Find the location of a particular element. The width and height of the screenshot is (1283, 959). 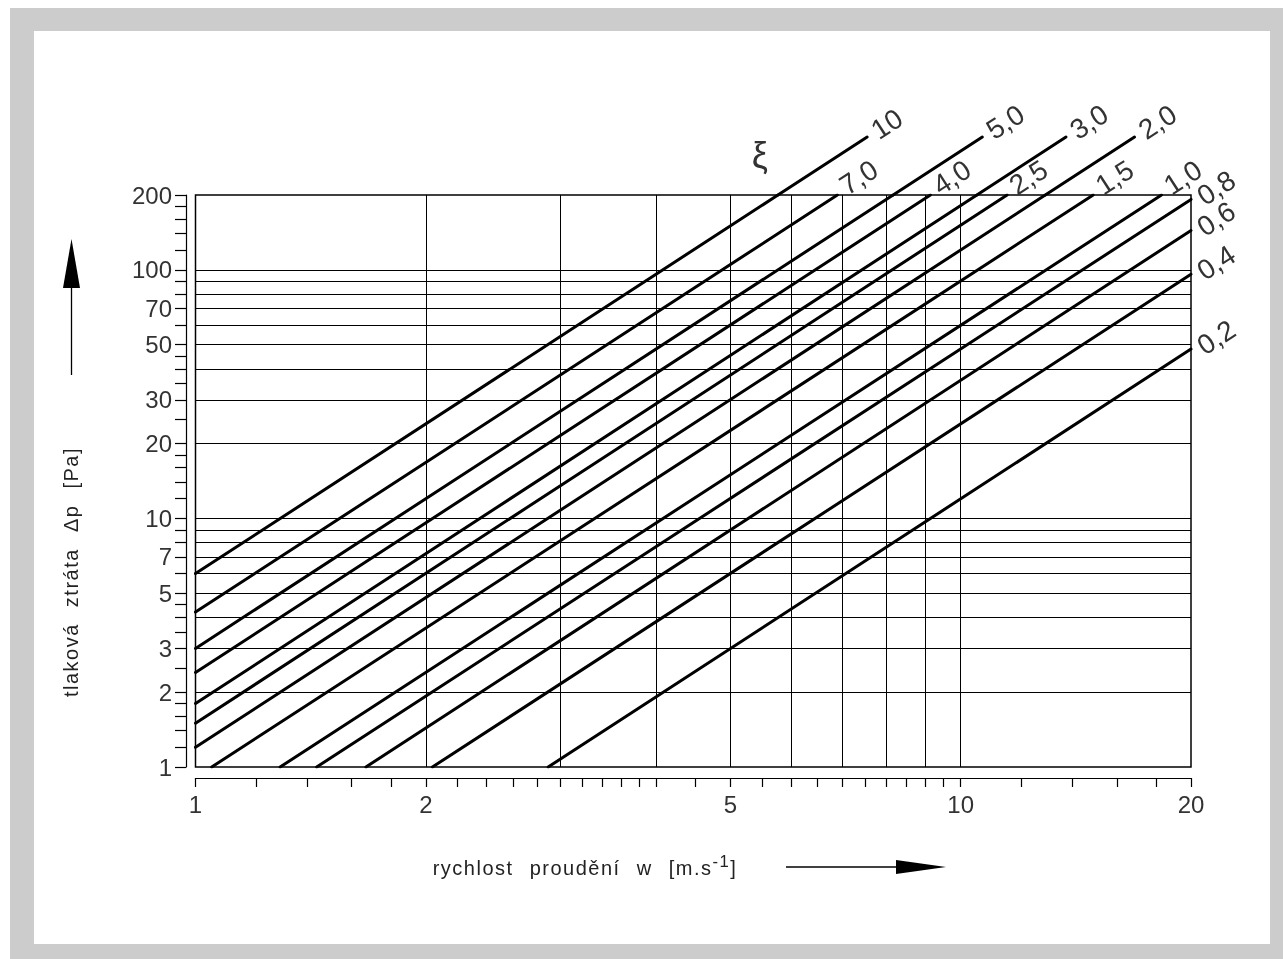

y-axis-title: tlaková ztráta Δp [Pa] is located at coordinates (71, 572).